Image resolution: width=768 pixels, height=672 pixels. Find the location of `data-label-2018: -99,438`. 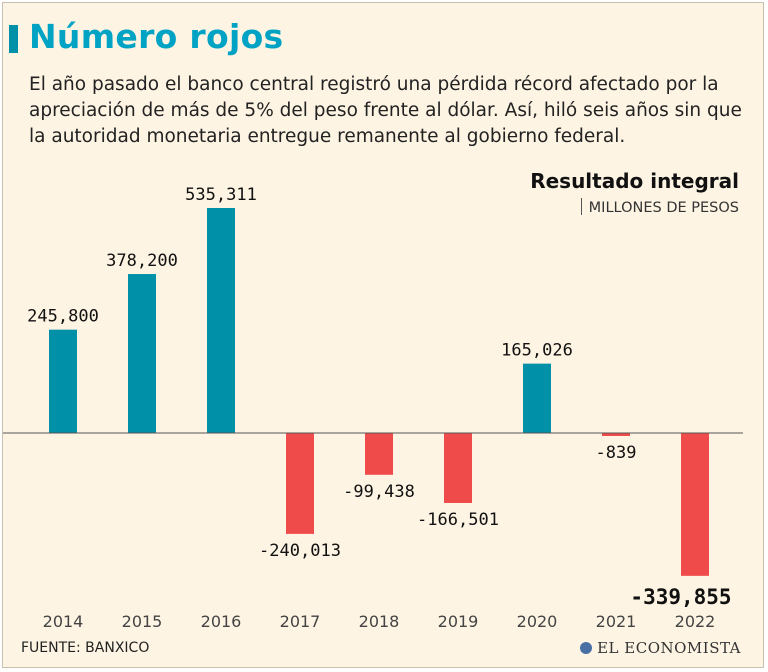

data-label-2018: -99,438 is located at coordinates (379, 492).